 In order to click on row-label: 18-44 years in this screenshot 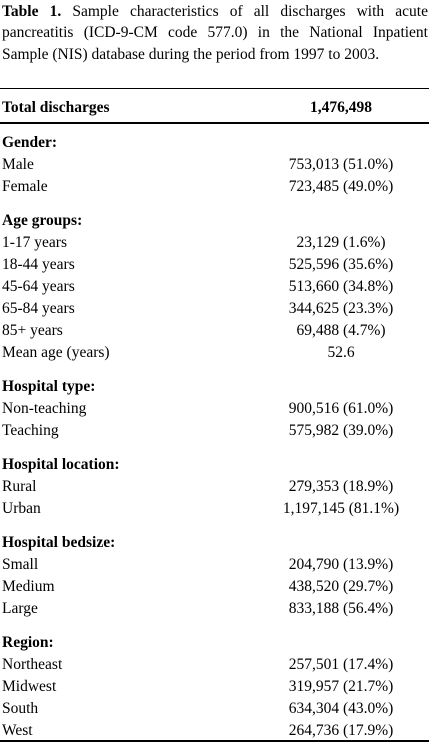, I will do `click(38, 264)`.